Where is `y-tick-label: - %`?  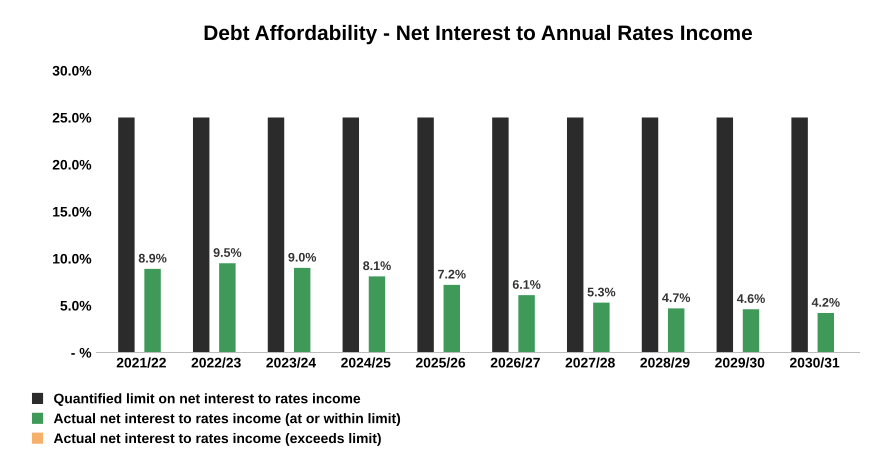
y-tick-label: - % is located at coordinates (81, 353).